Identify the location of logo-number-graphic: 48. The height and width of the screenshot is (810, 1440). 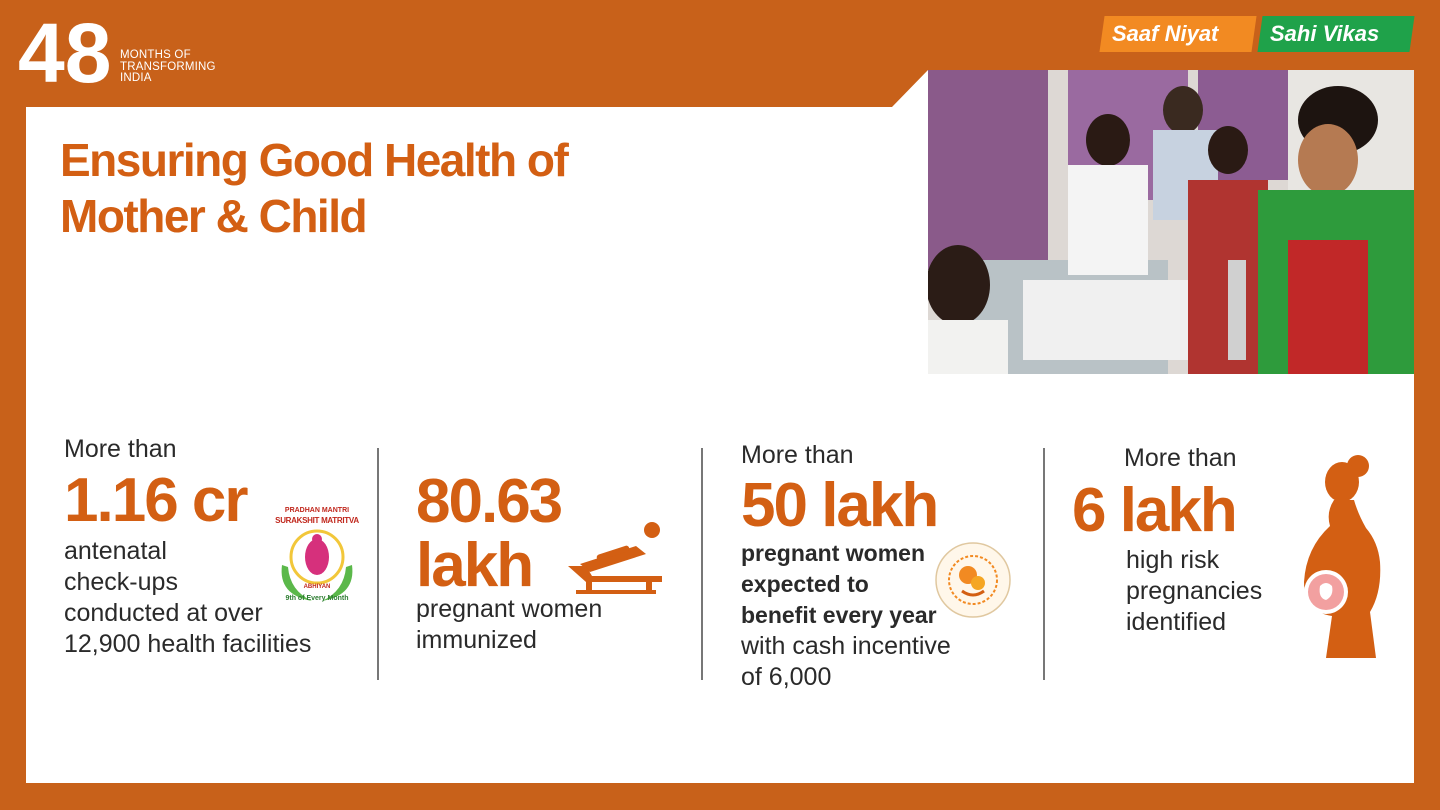
(64, 52).